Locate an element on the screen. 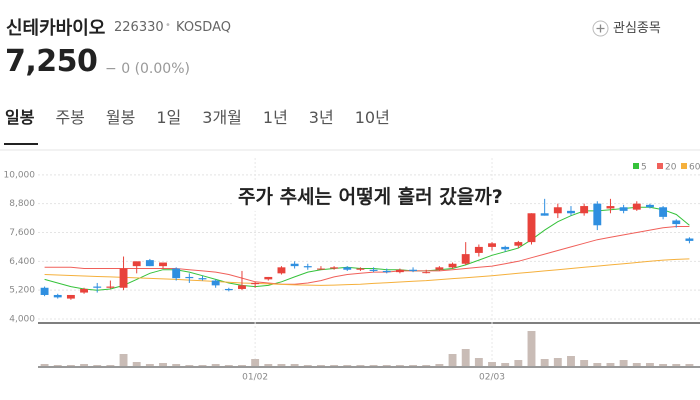 This screenshot has height=400, width=700. y-tick-label: 5,200 is located at coordinates (22, 291).